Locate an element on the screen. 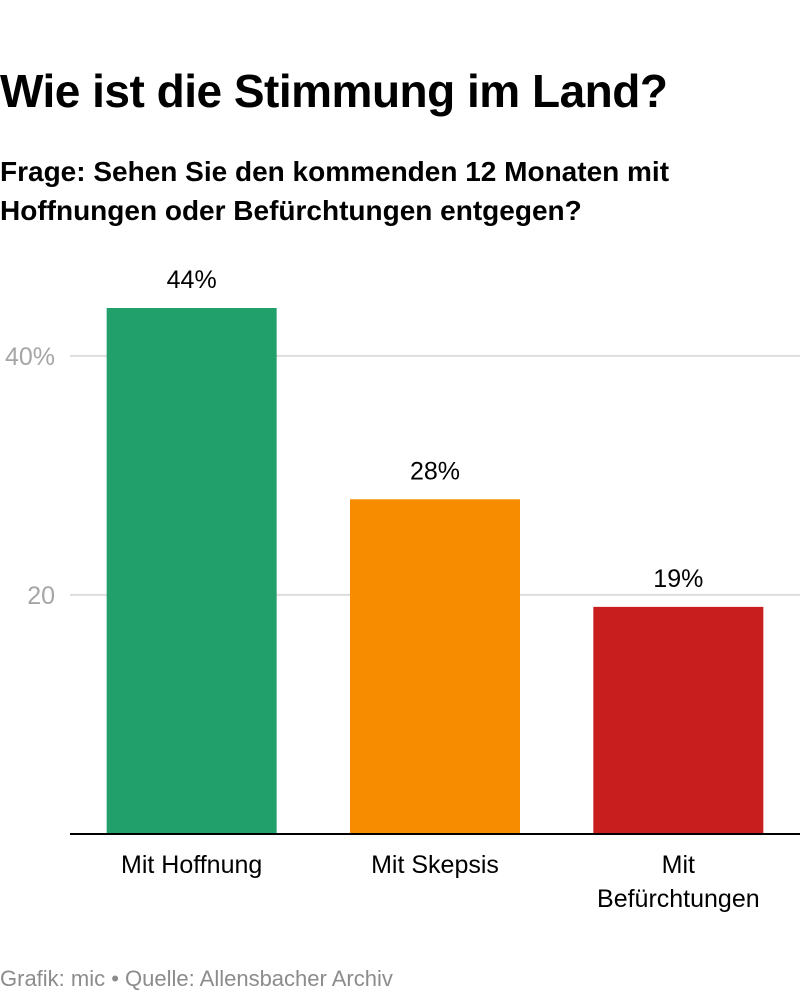  bar-value-label: 28% is located at coordinates (435, 471).